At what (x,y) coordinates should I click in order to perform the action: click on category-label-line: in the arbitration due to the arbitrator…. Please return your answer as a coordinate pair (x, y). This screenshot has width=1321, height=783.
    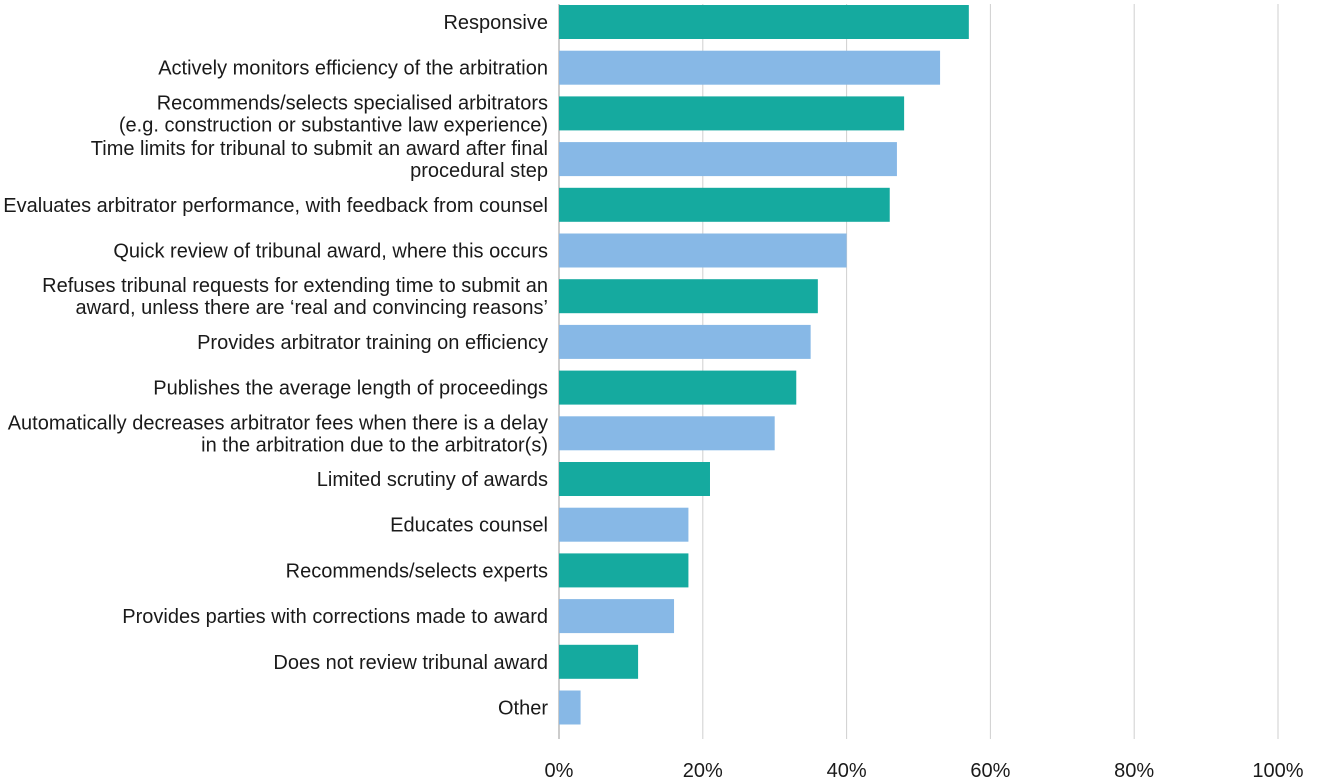
    Looking at the image, I should click on (374, 445).